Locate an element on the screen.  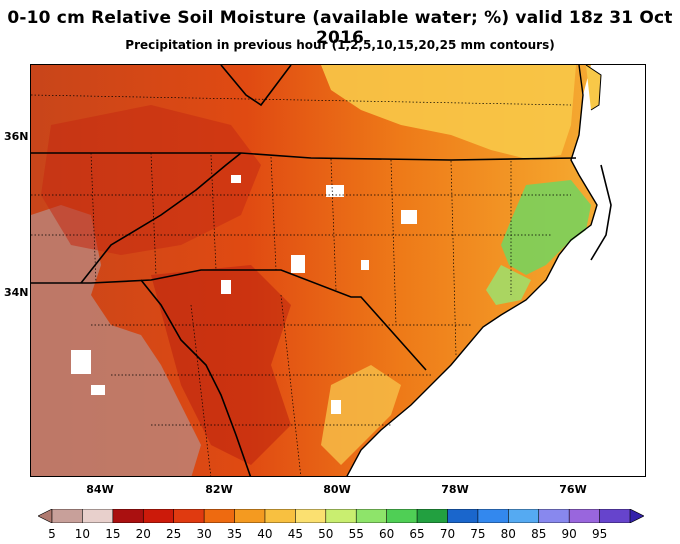
central-dark-red-region is located at coordinates (221, 365).